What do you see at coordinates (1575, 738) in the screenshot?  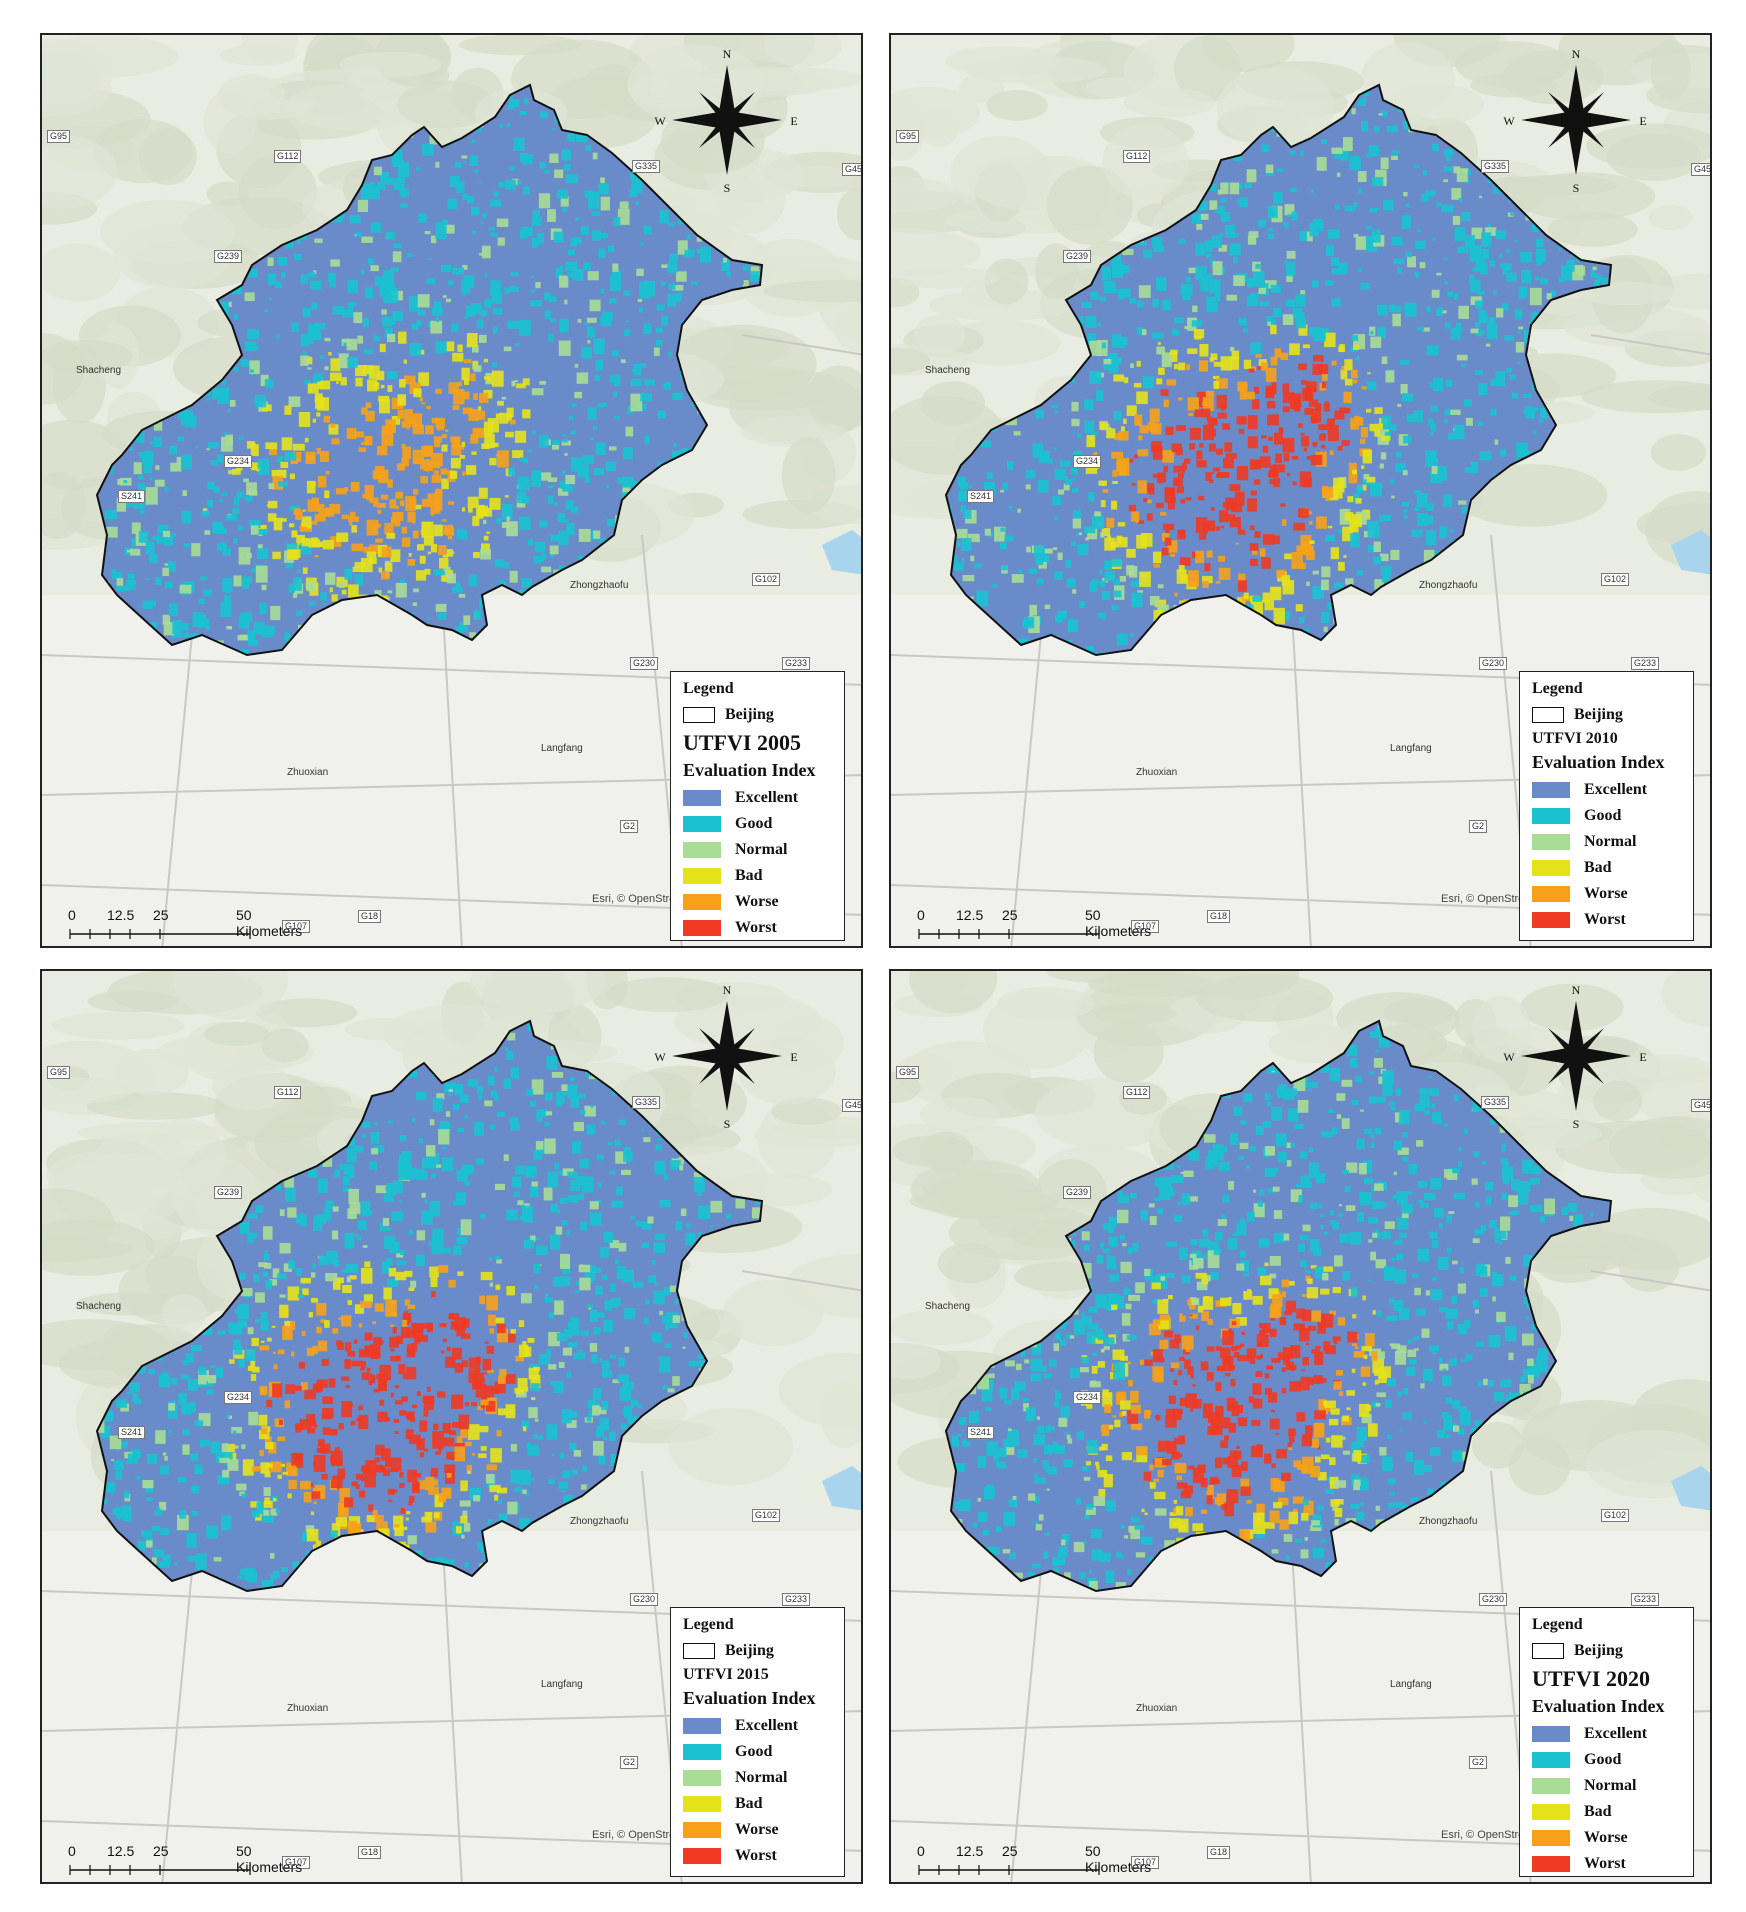 I see `utfvi-year-label: UTFVI 2010` at bounding box center [1575, 738].